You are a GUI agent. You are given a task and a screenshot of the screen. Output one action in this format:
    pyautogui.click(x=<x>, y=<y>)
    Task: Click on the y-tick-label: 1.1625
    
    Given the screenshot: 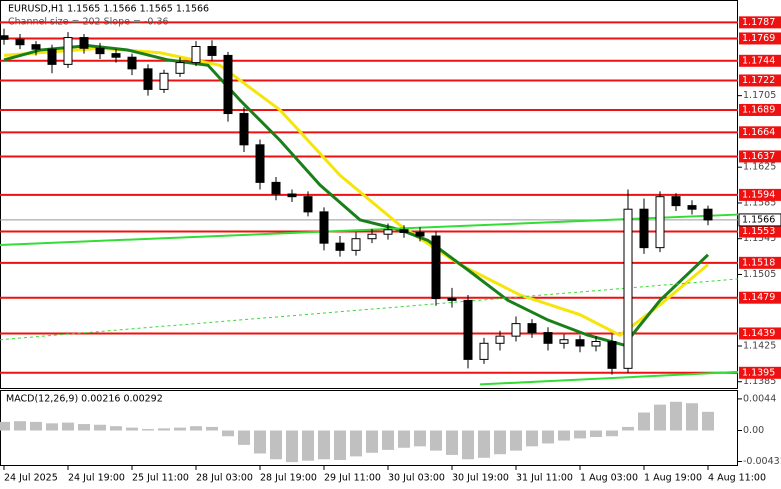 What is the action you would take?
    pyautogui.click(x=759, y=167)
    